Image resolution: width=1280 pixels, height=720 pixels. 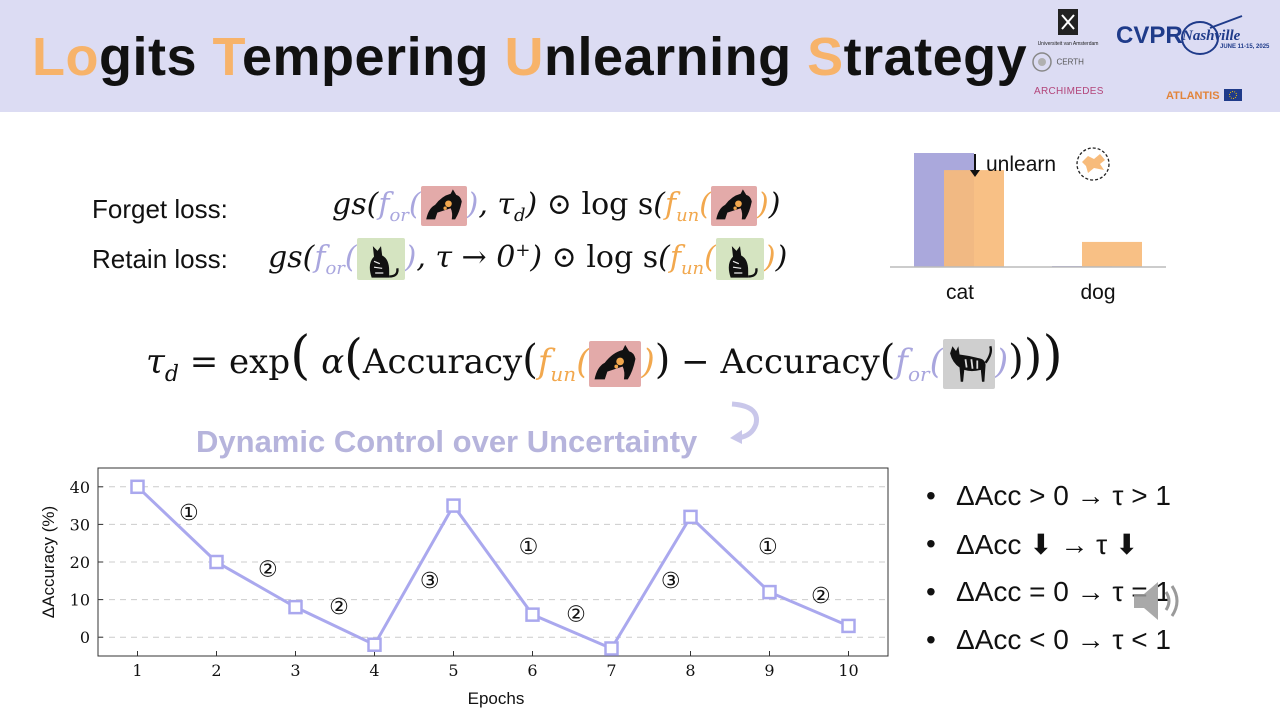 I want to click on y-axis-label: ΔAccuracy (%), so click(x=48, y=562).